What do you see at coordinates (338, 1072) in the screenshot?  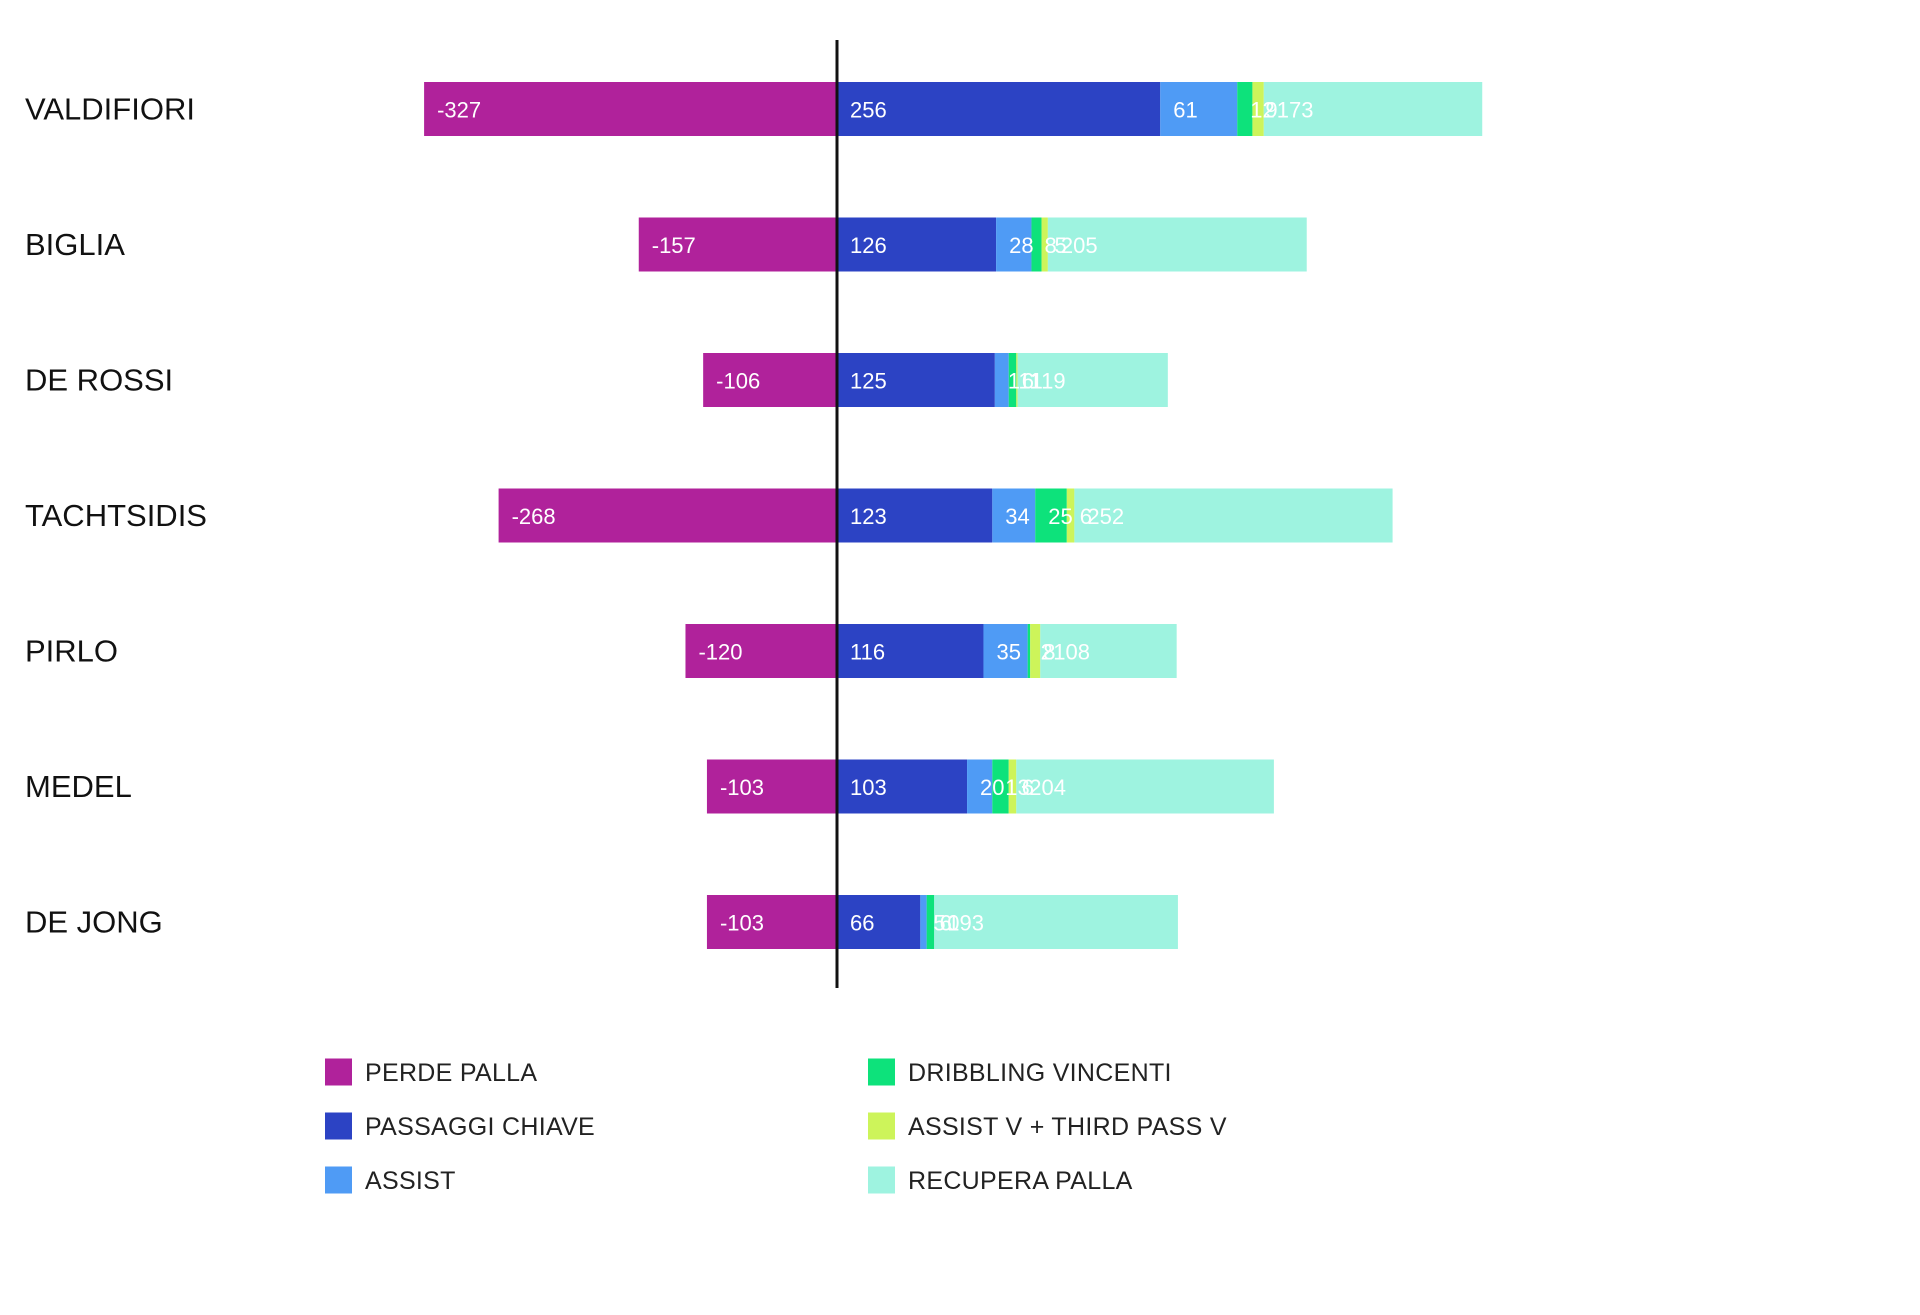 I see `legend-swatch-perde-palla` at bounding box center [338, 1072].